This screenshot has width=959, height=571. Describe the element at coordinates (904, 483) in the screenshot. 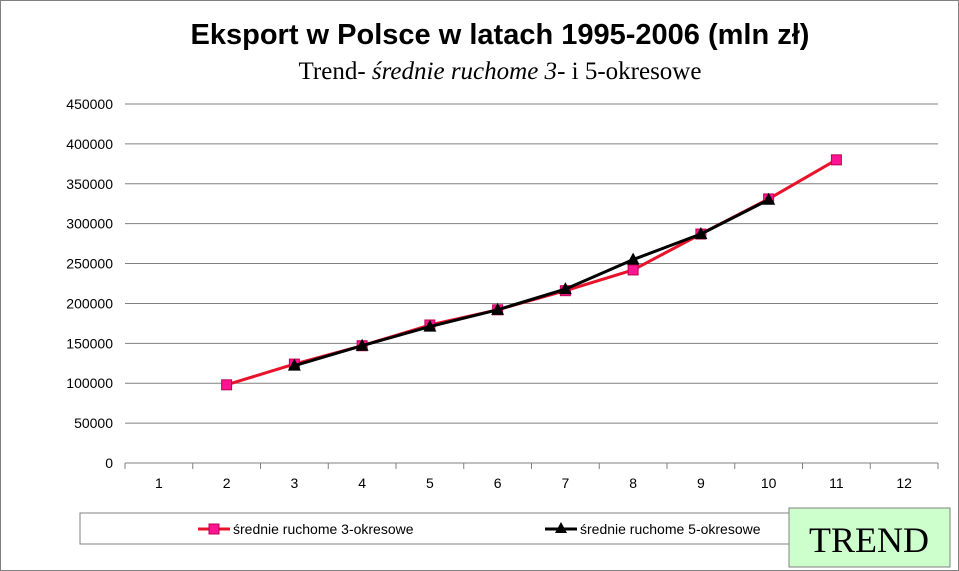

I see `x-tick-label: 12` at that location.